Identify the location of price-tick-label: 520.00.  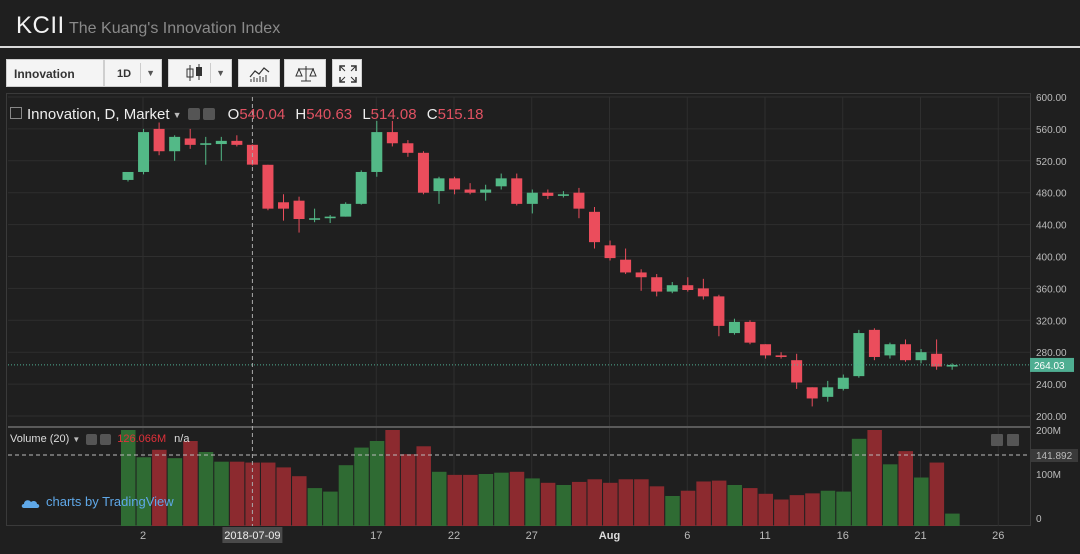
(1051, 162).